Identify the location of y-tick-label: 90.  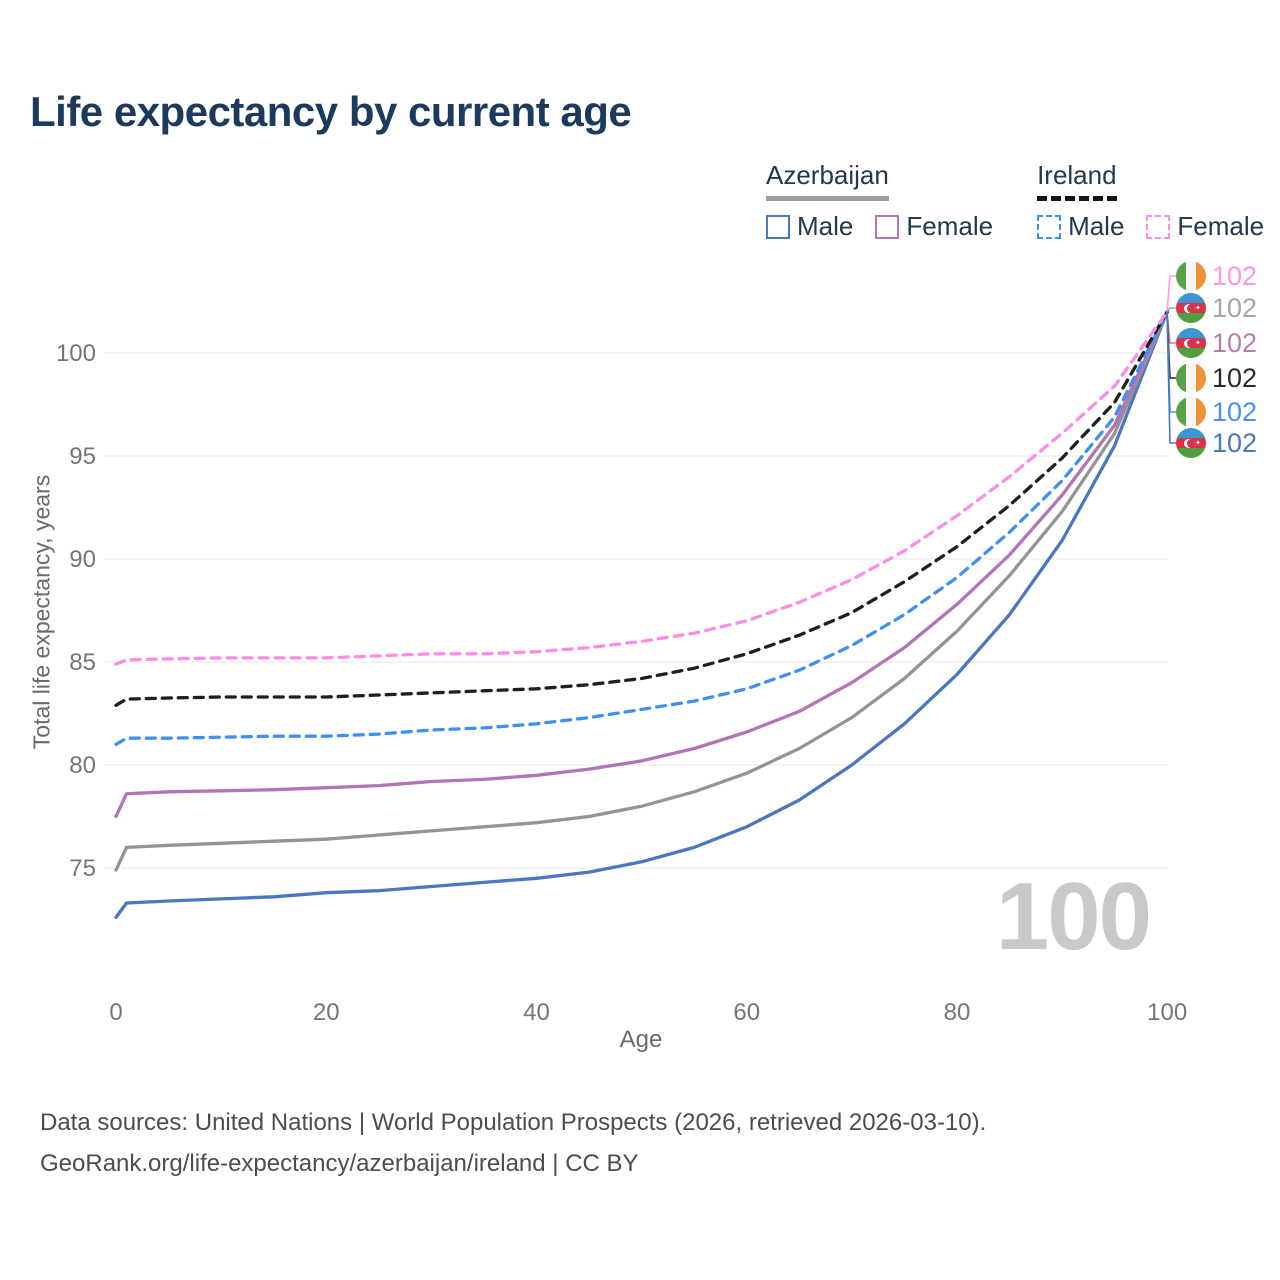
(82, 559).